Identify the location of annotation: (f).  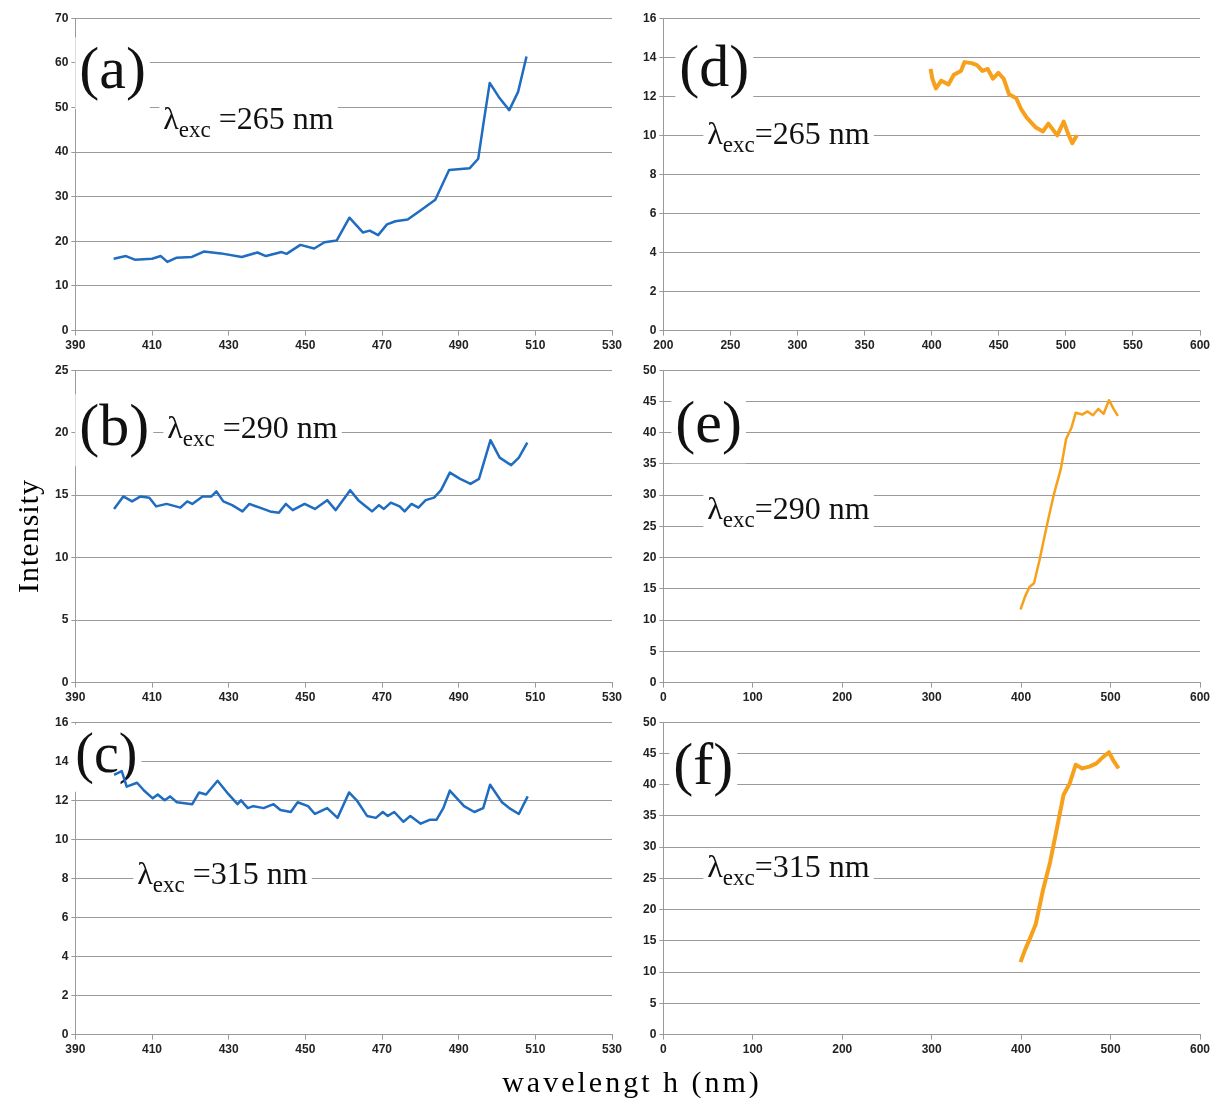
(703, 764).